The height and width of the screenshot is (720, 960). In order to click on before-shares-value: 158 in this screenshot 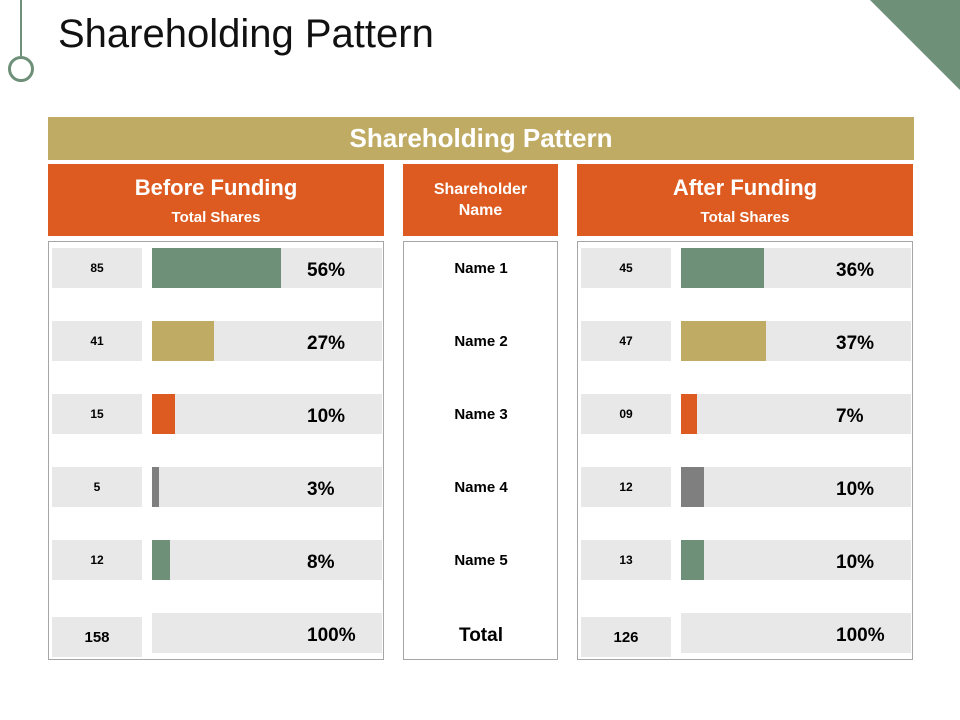, I will do `click(97, 637)`.